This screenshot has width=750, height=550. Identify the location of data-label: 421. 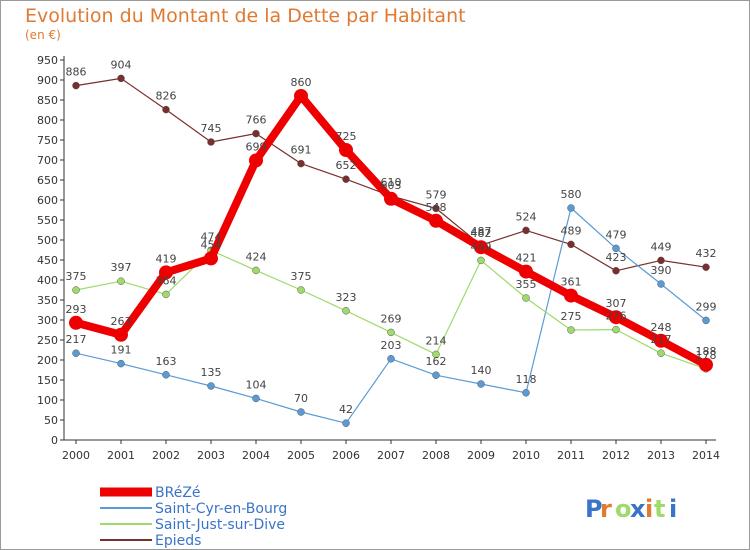
(526, 258).